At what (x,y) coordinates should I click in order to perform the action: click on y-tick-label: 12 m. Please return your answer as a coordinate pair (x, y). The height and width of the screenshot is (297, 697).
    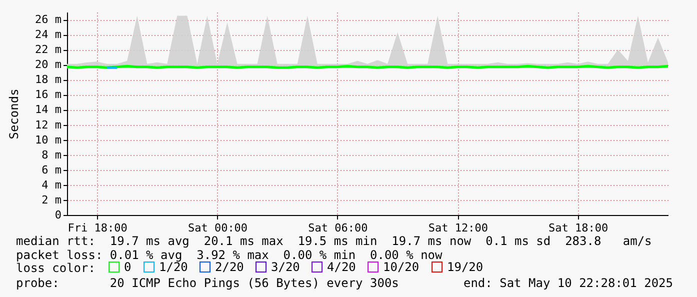
    Looking at the image, I should click on (48, 125).